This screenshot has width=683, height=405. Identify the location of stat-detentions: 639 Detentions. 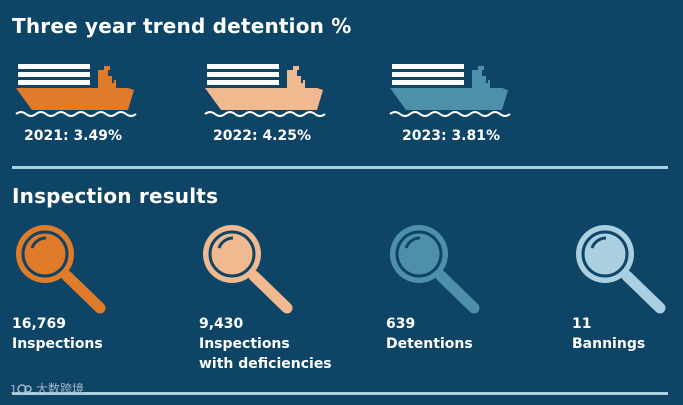
(429, 334).